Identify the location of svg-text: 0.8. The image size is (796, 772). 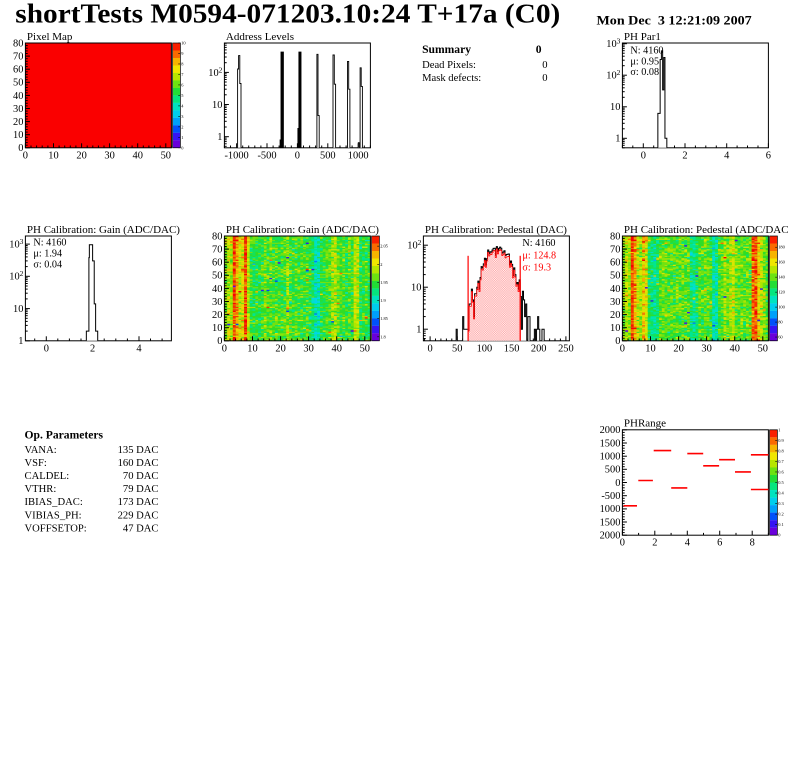
(781, 450).